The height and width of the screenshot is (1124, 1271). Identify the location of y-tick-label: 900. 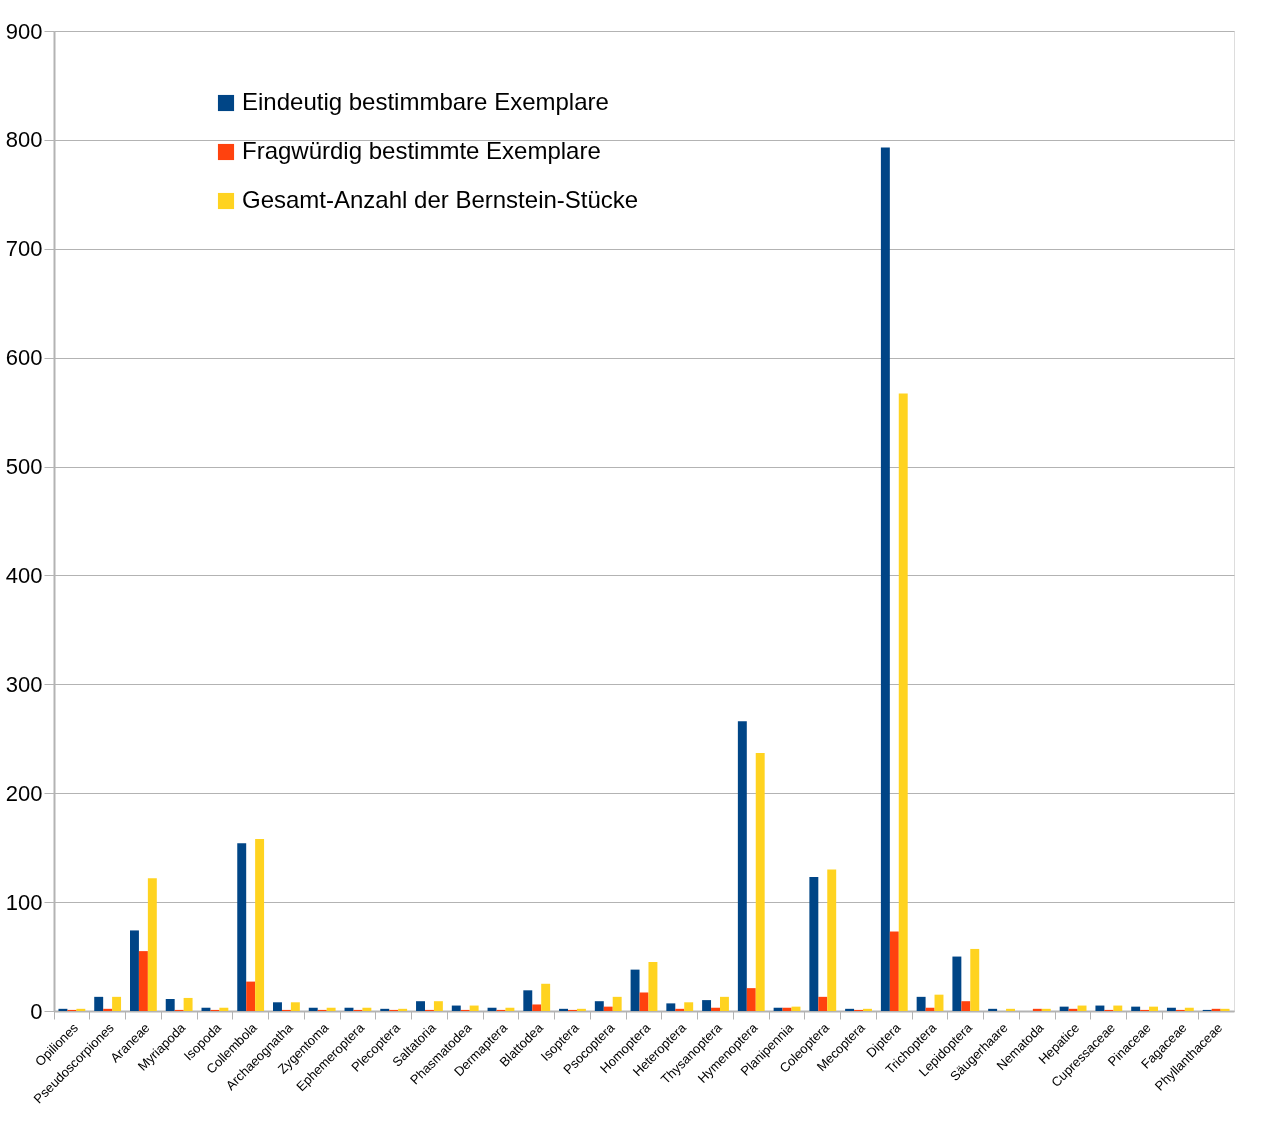
(24, 31).